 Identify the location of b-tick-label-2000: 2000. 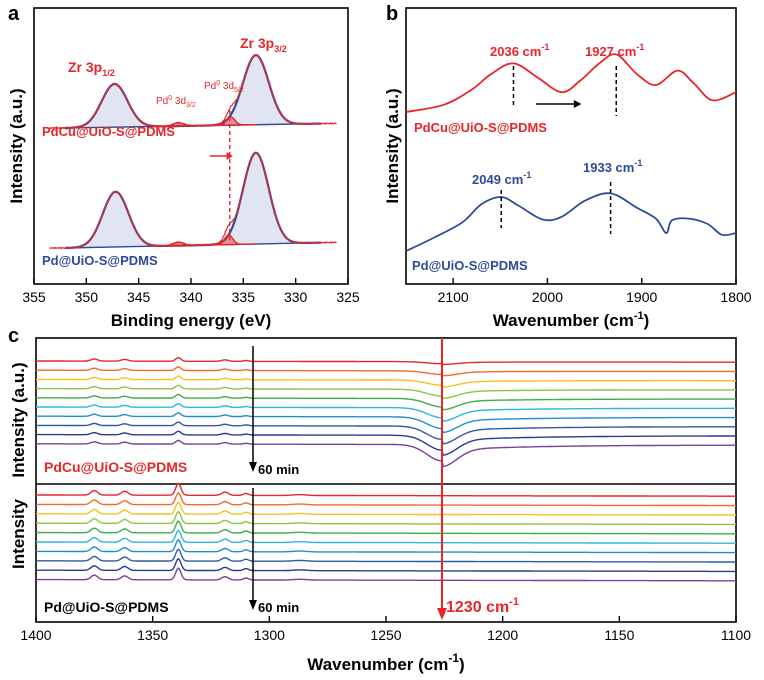
(547, 297).